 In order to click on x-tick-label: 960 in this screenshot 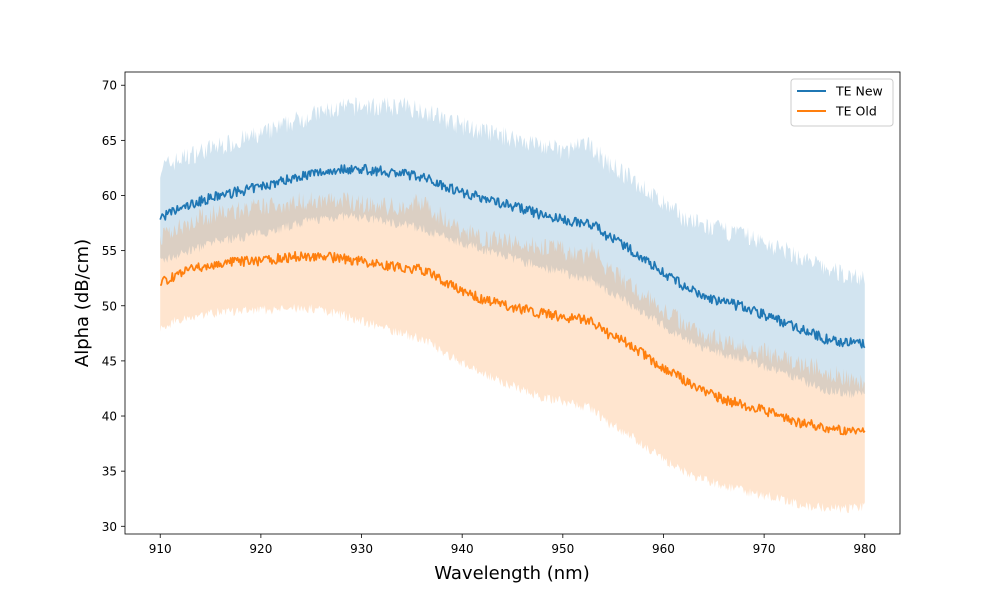, I will do `click(663, 549)`.